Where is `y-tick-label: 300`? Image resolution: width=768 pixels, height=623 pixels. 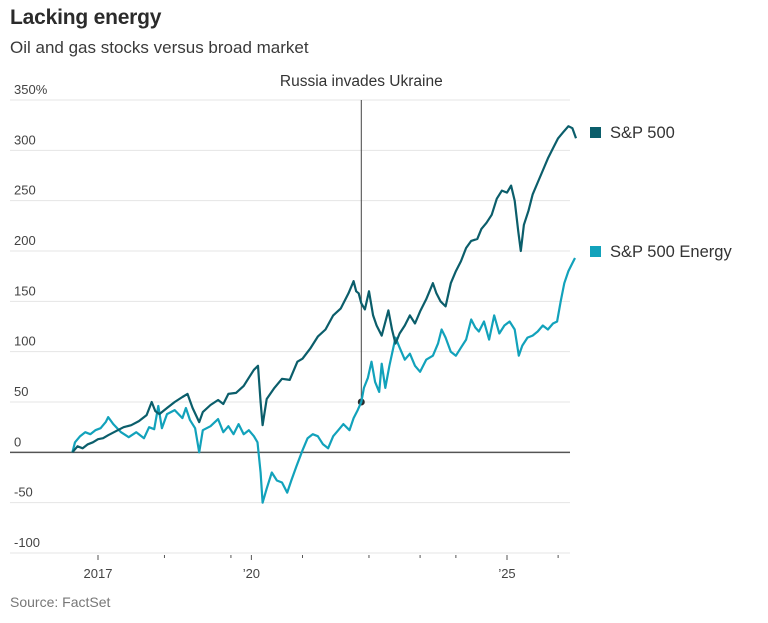 y-tick-label: 300 is located at coordinates (25, 139).